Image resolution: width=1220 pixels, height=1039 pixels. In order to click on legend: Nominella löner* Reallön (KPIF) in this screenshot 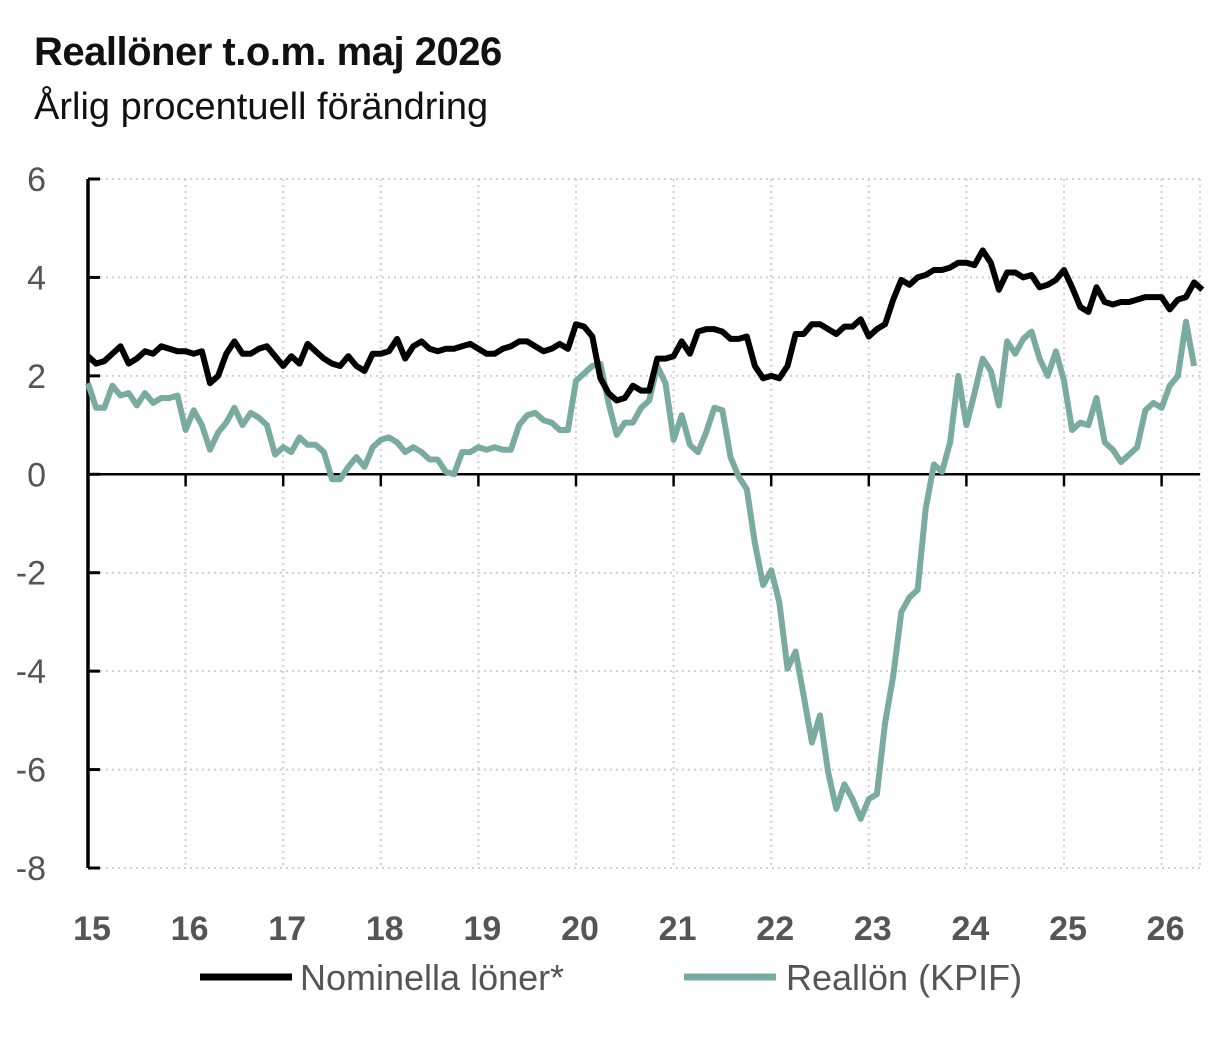, I will do `click(611, 977)`.